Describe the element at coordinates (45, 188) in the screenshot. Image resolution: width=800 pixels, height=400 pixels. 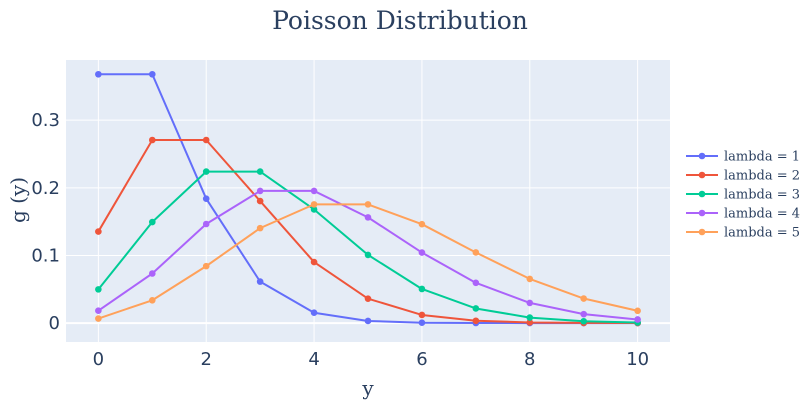
I see `y-tick-label: 0.2` at that location.